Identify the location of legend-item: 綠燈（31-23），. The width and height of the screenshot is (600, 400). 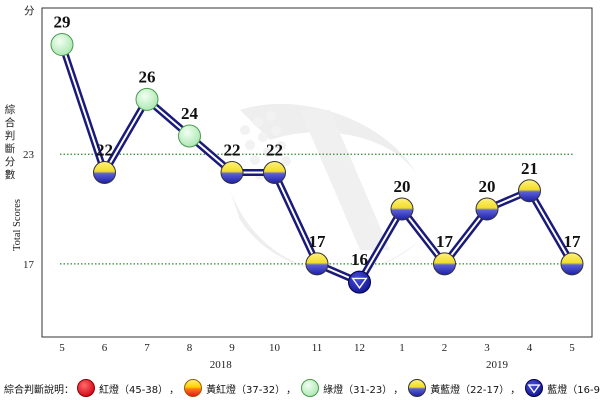
(351, 388).